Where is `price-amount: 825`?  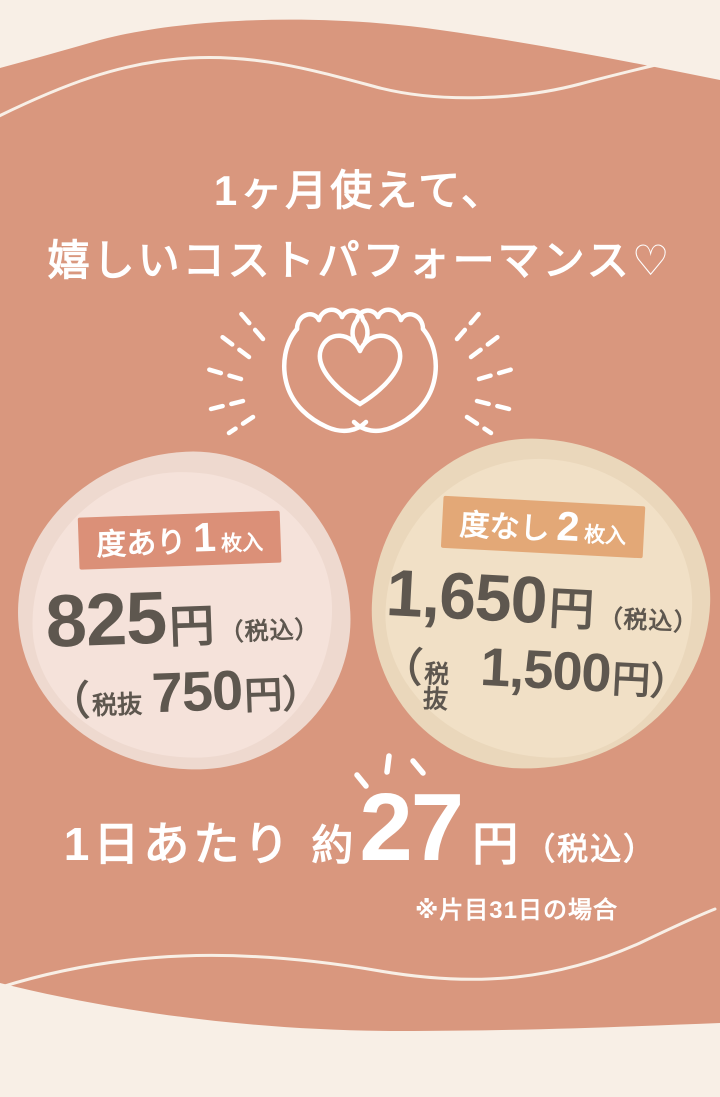
price-amount: 825 is located at coordinates (106, 619).